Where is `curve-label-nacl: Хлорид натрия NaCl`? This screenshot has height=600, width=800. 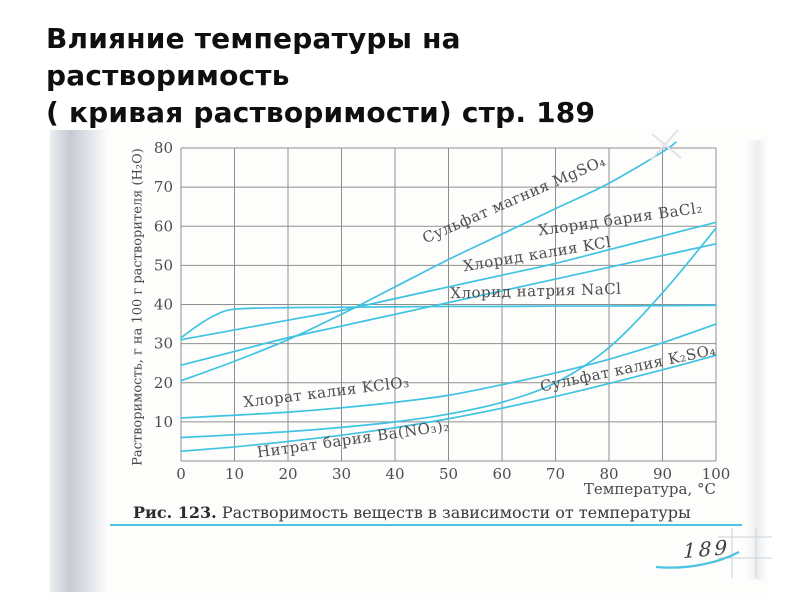 curve-label-nacl: Хлорид натрия NaCl is located at coordinates (536, 291).